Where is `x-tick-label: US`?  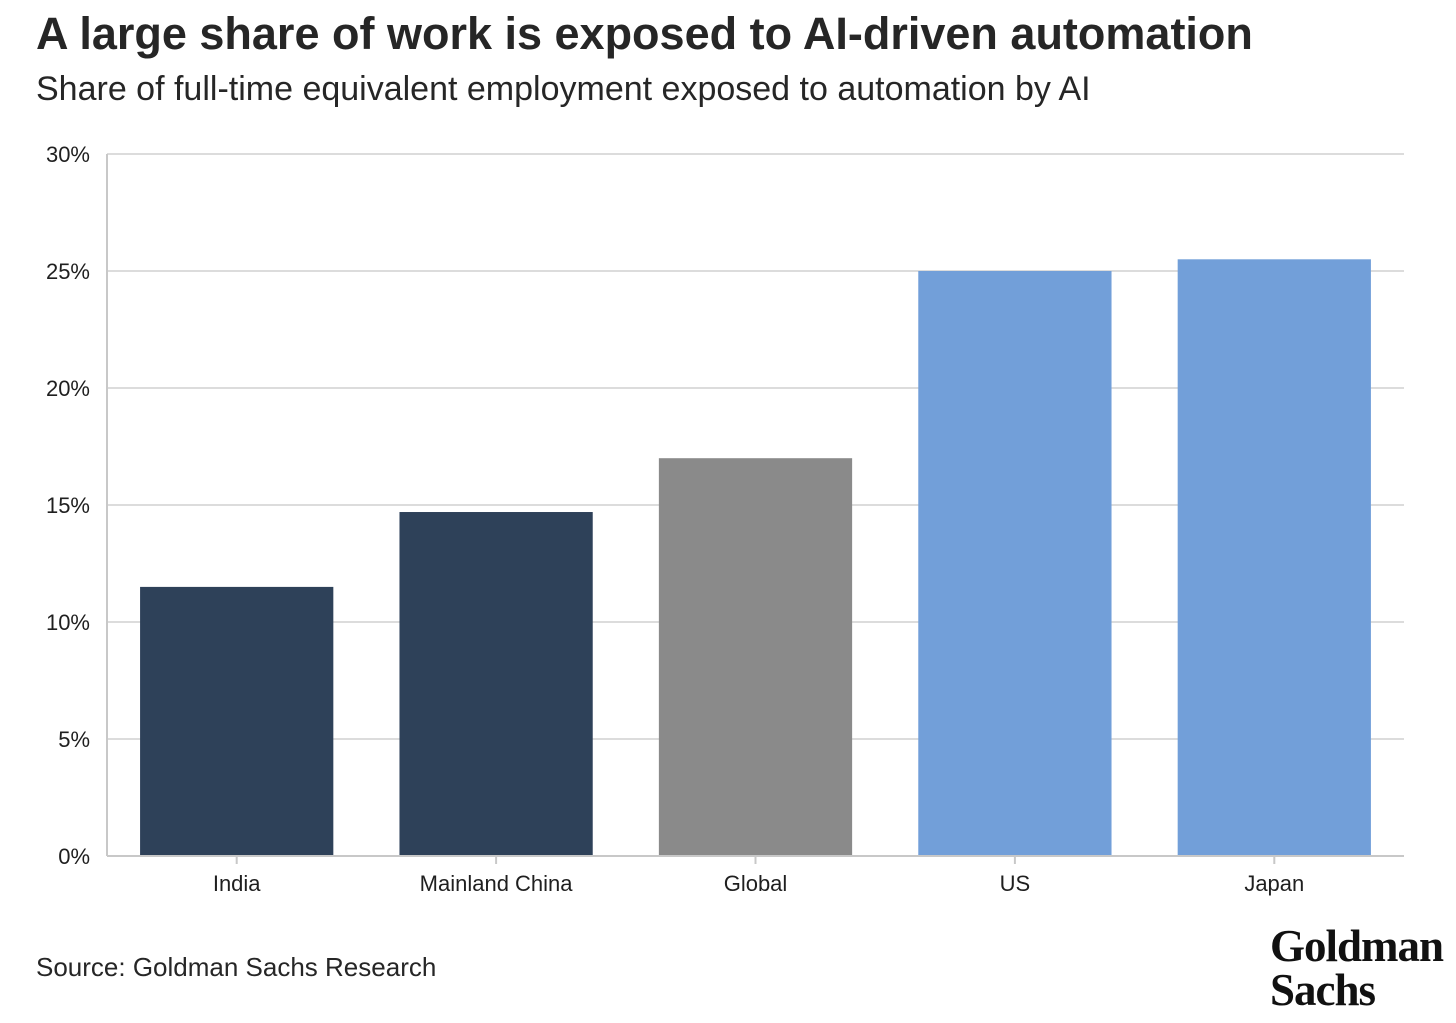
x-tick-label: US is located at coordinates (1015, 883).